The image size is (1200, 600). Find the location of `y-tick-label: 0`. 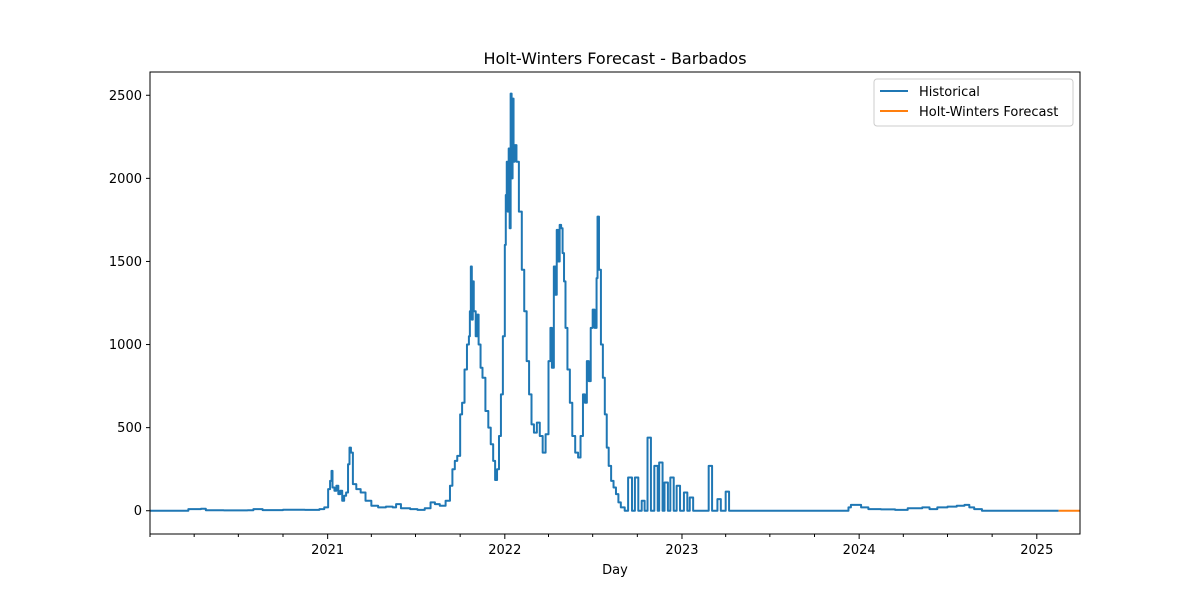

y-tick-label: 0 is located at coordinates (138, 511).